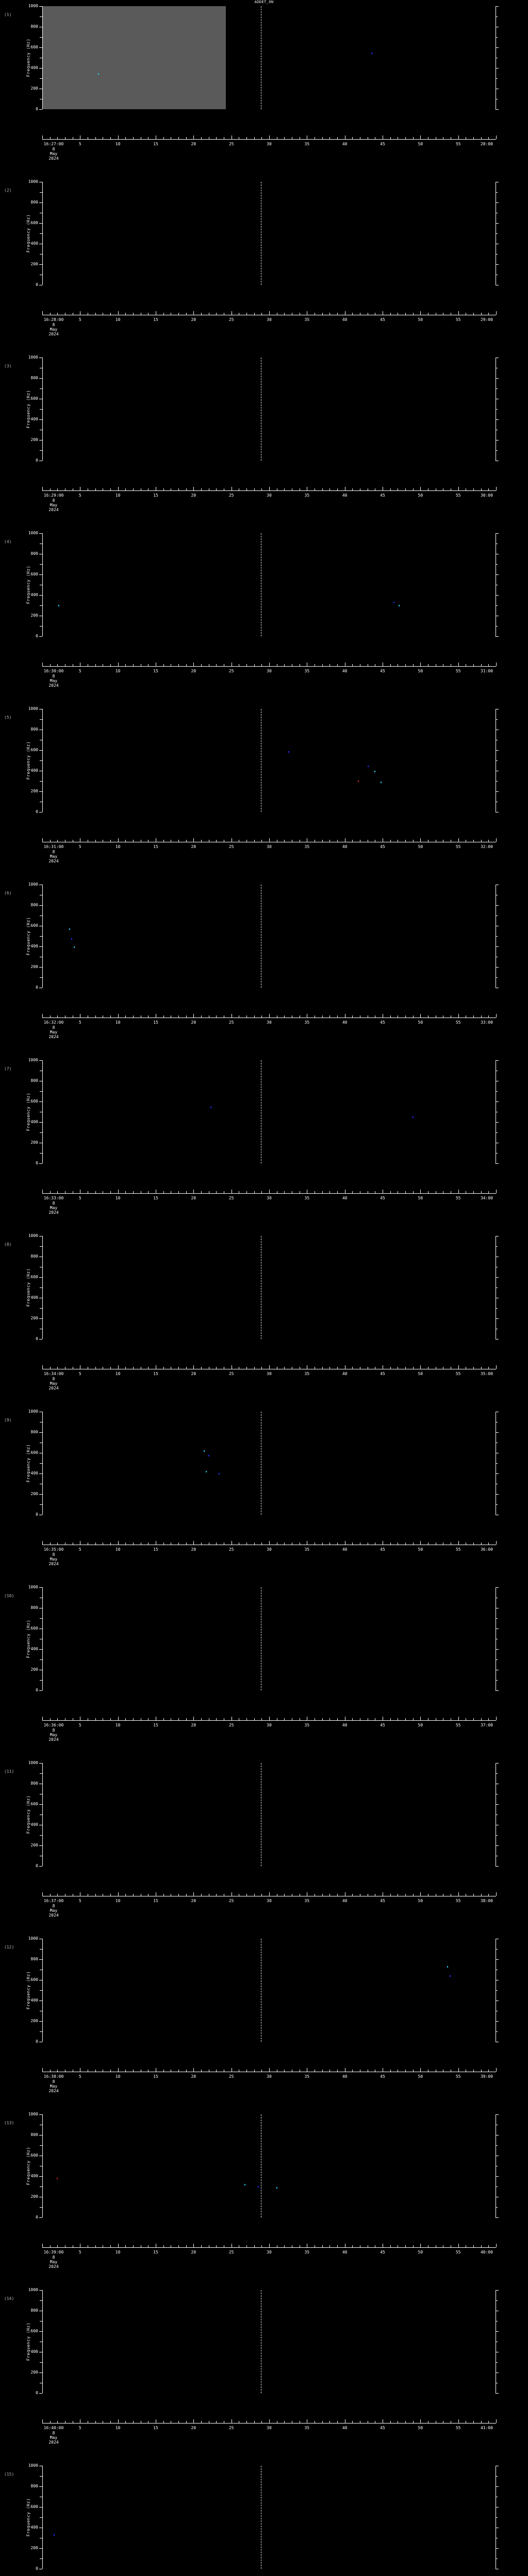 This screenshot has height=2576, width=528. What do you see at coordinates (269, 1022) in the screenshot?
I see `x-tick-label: 30` at bounding box center [269, 1022].